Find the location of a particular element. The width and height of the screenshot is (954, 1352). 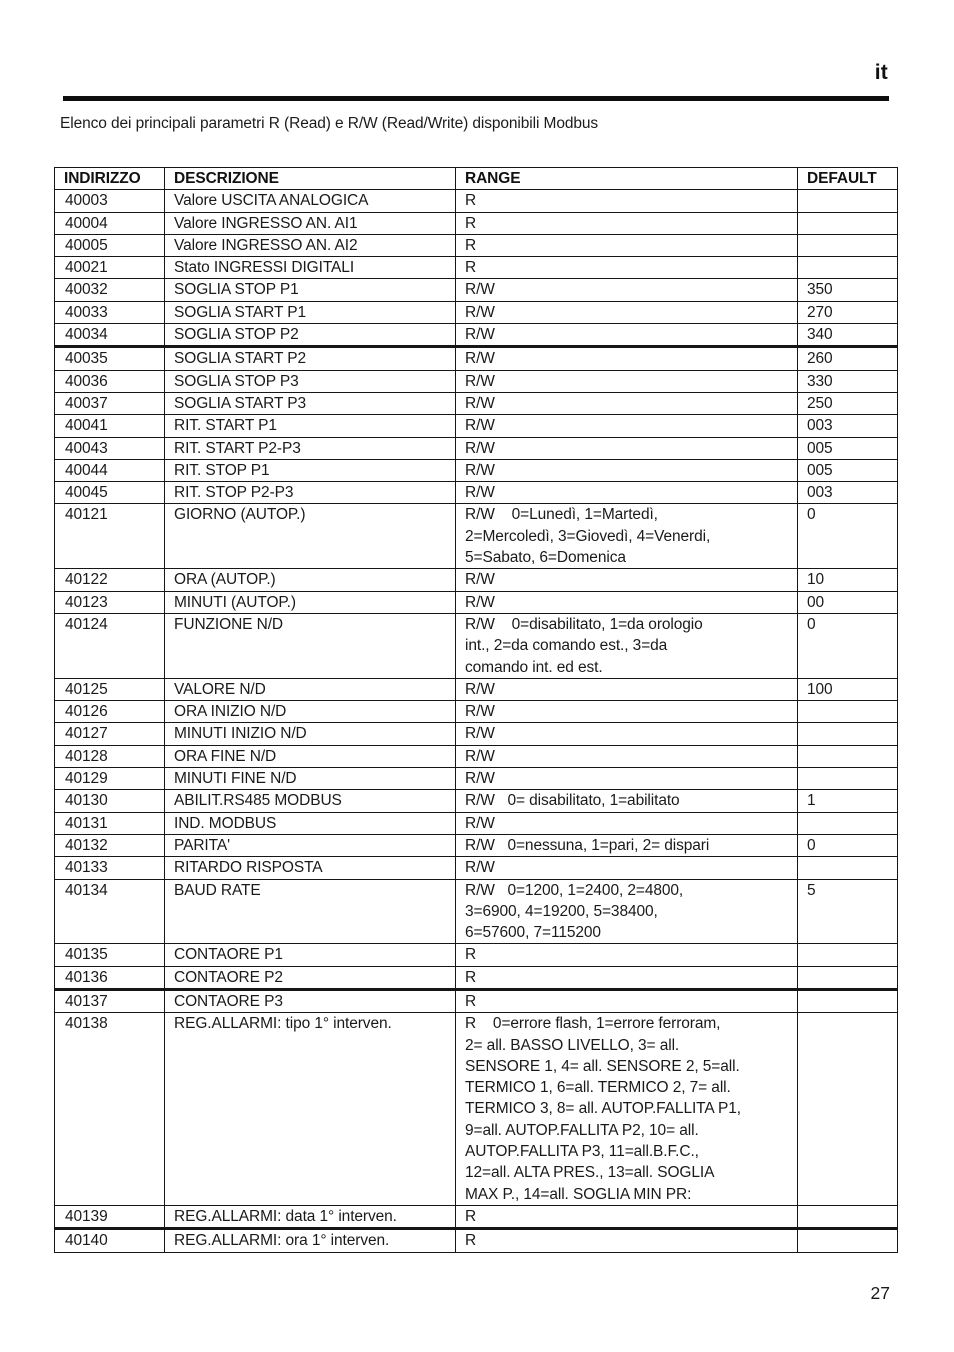

table-row: 40021 Stato INGRESSI DIGITALI R is located at coordinates (476, 268).